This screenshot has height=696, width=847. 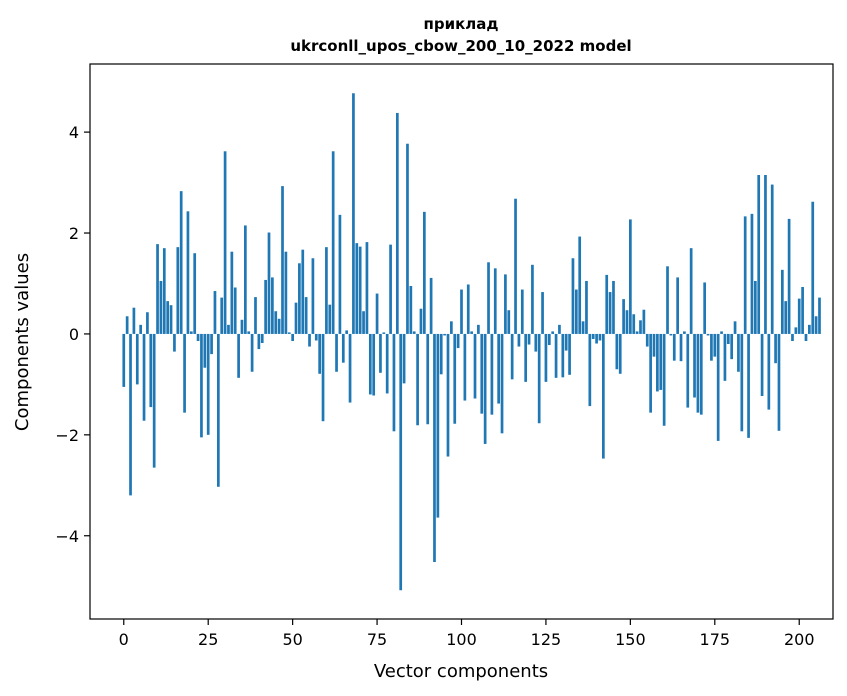 I want to click on x-tick-label: 25, so click(x=208, y=639).